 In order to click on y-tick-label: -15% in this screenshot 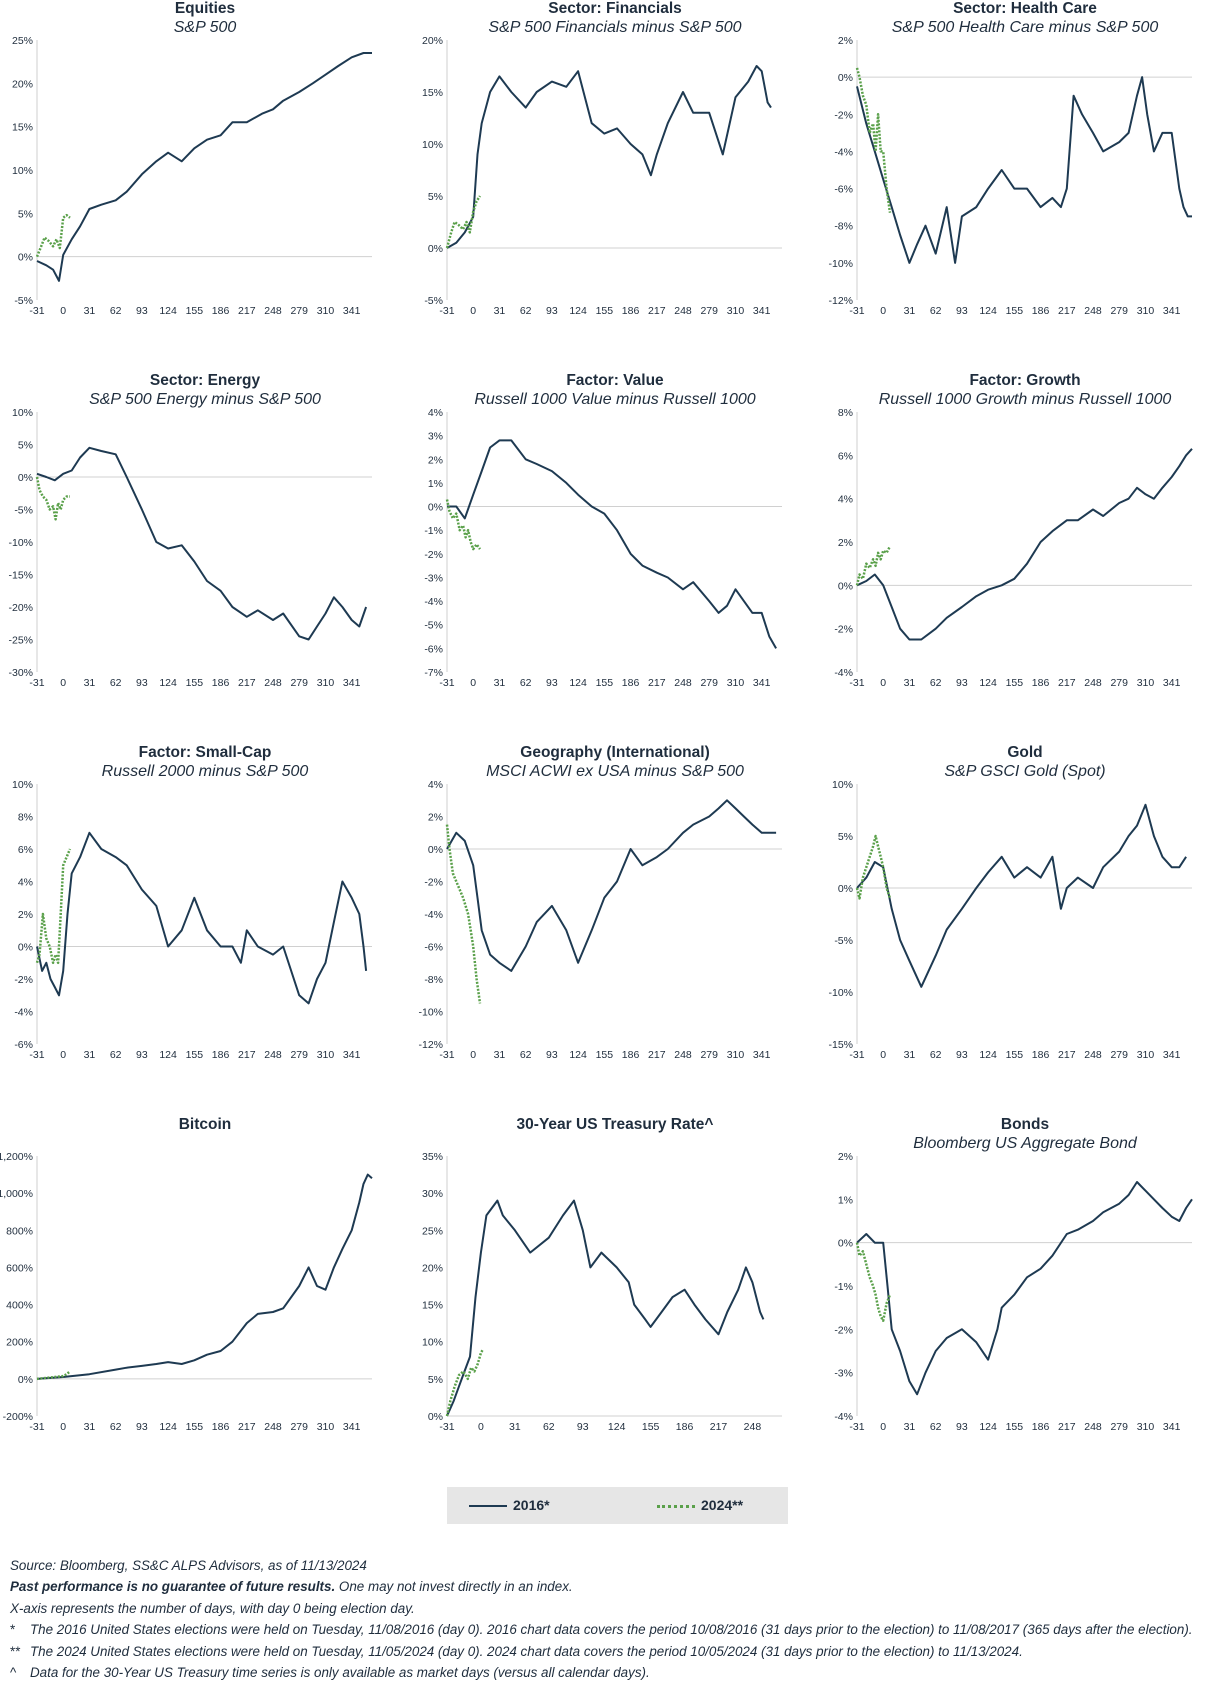, I will do `click(20, 576)`.